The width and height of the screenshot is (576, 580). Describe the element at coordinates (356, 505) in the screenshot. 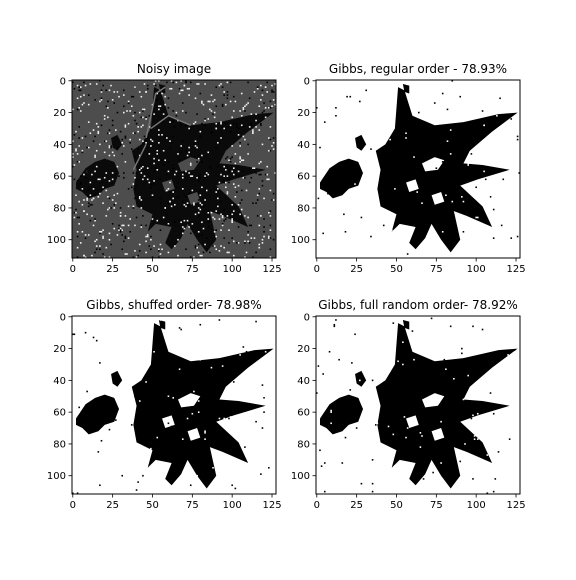

I see `x-tick-label: 25` at that location.